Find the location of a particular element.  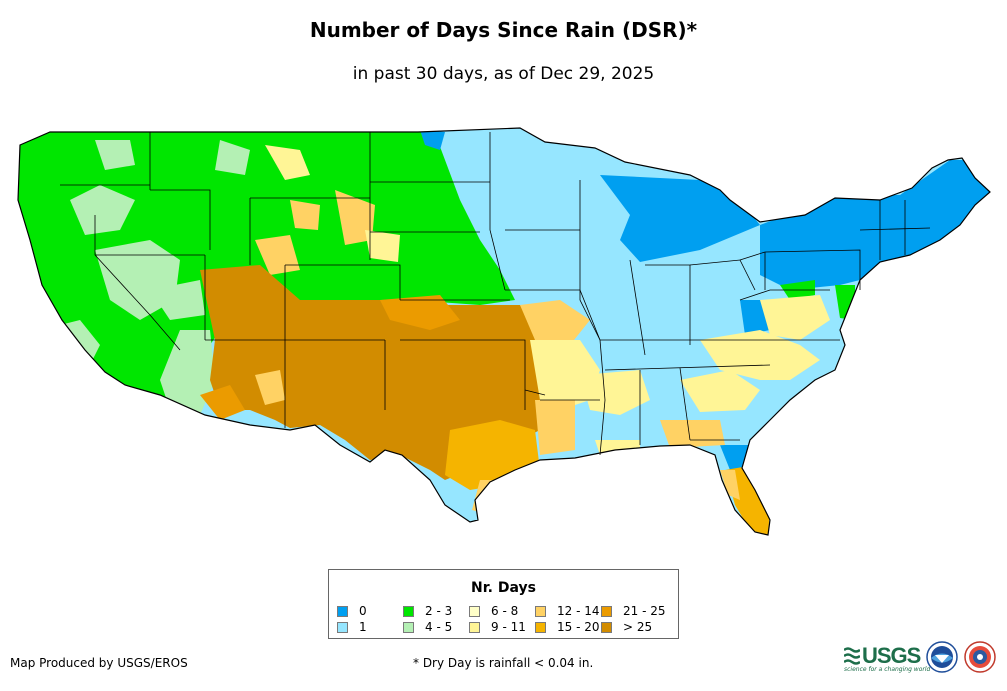

legend-label: 1 is located at coordinates (363, 627).